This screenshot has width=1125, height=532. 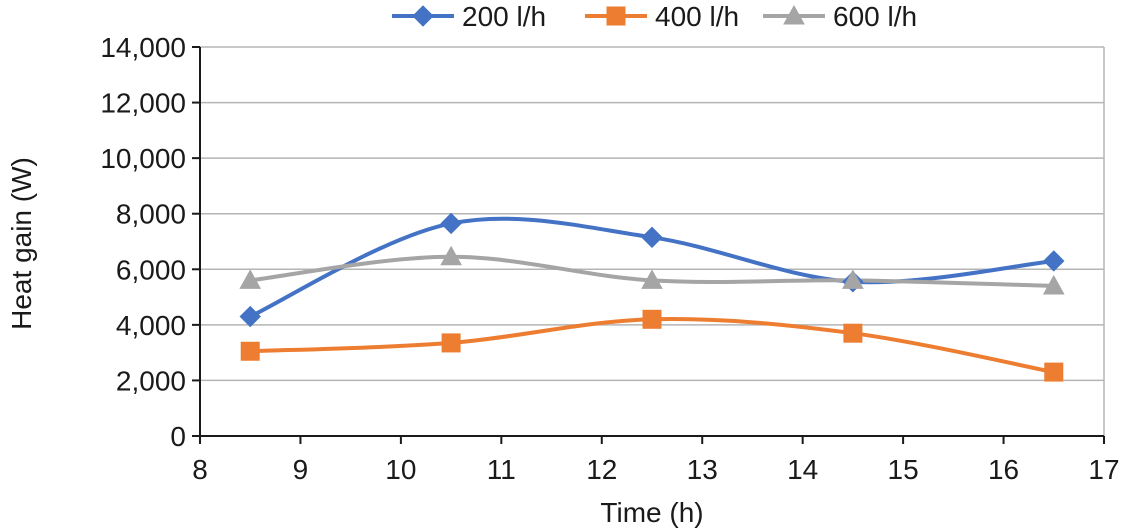 What do you see at coordinates (903, 469) in the screenshot?
I see `x-tick-label: 15` at bounding box center [903, 469].